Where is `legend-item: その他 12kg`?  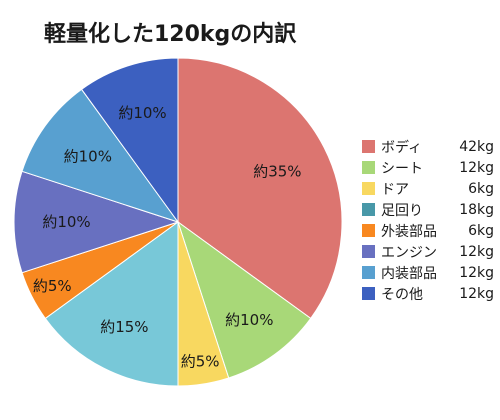
legend-item: その他 12kg is located at coordinates (428, 293).